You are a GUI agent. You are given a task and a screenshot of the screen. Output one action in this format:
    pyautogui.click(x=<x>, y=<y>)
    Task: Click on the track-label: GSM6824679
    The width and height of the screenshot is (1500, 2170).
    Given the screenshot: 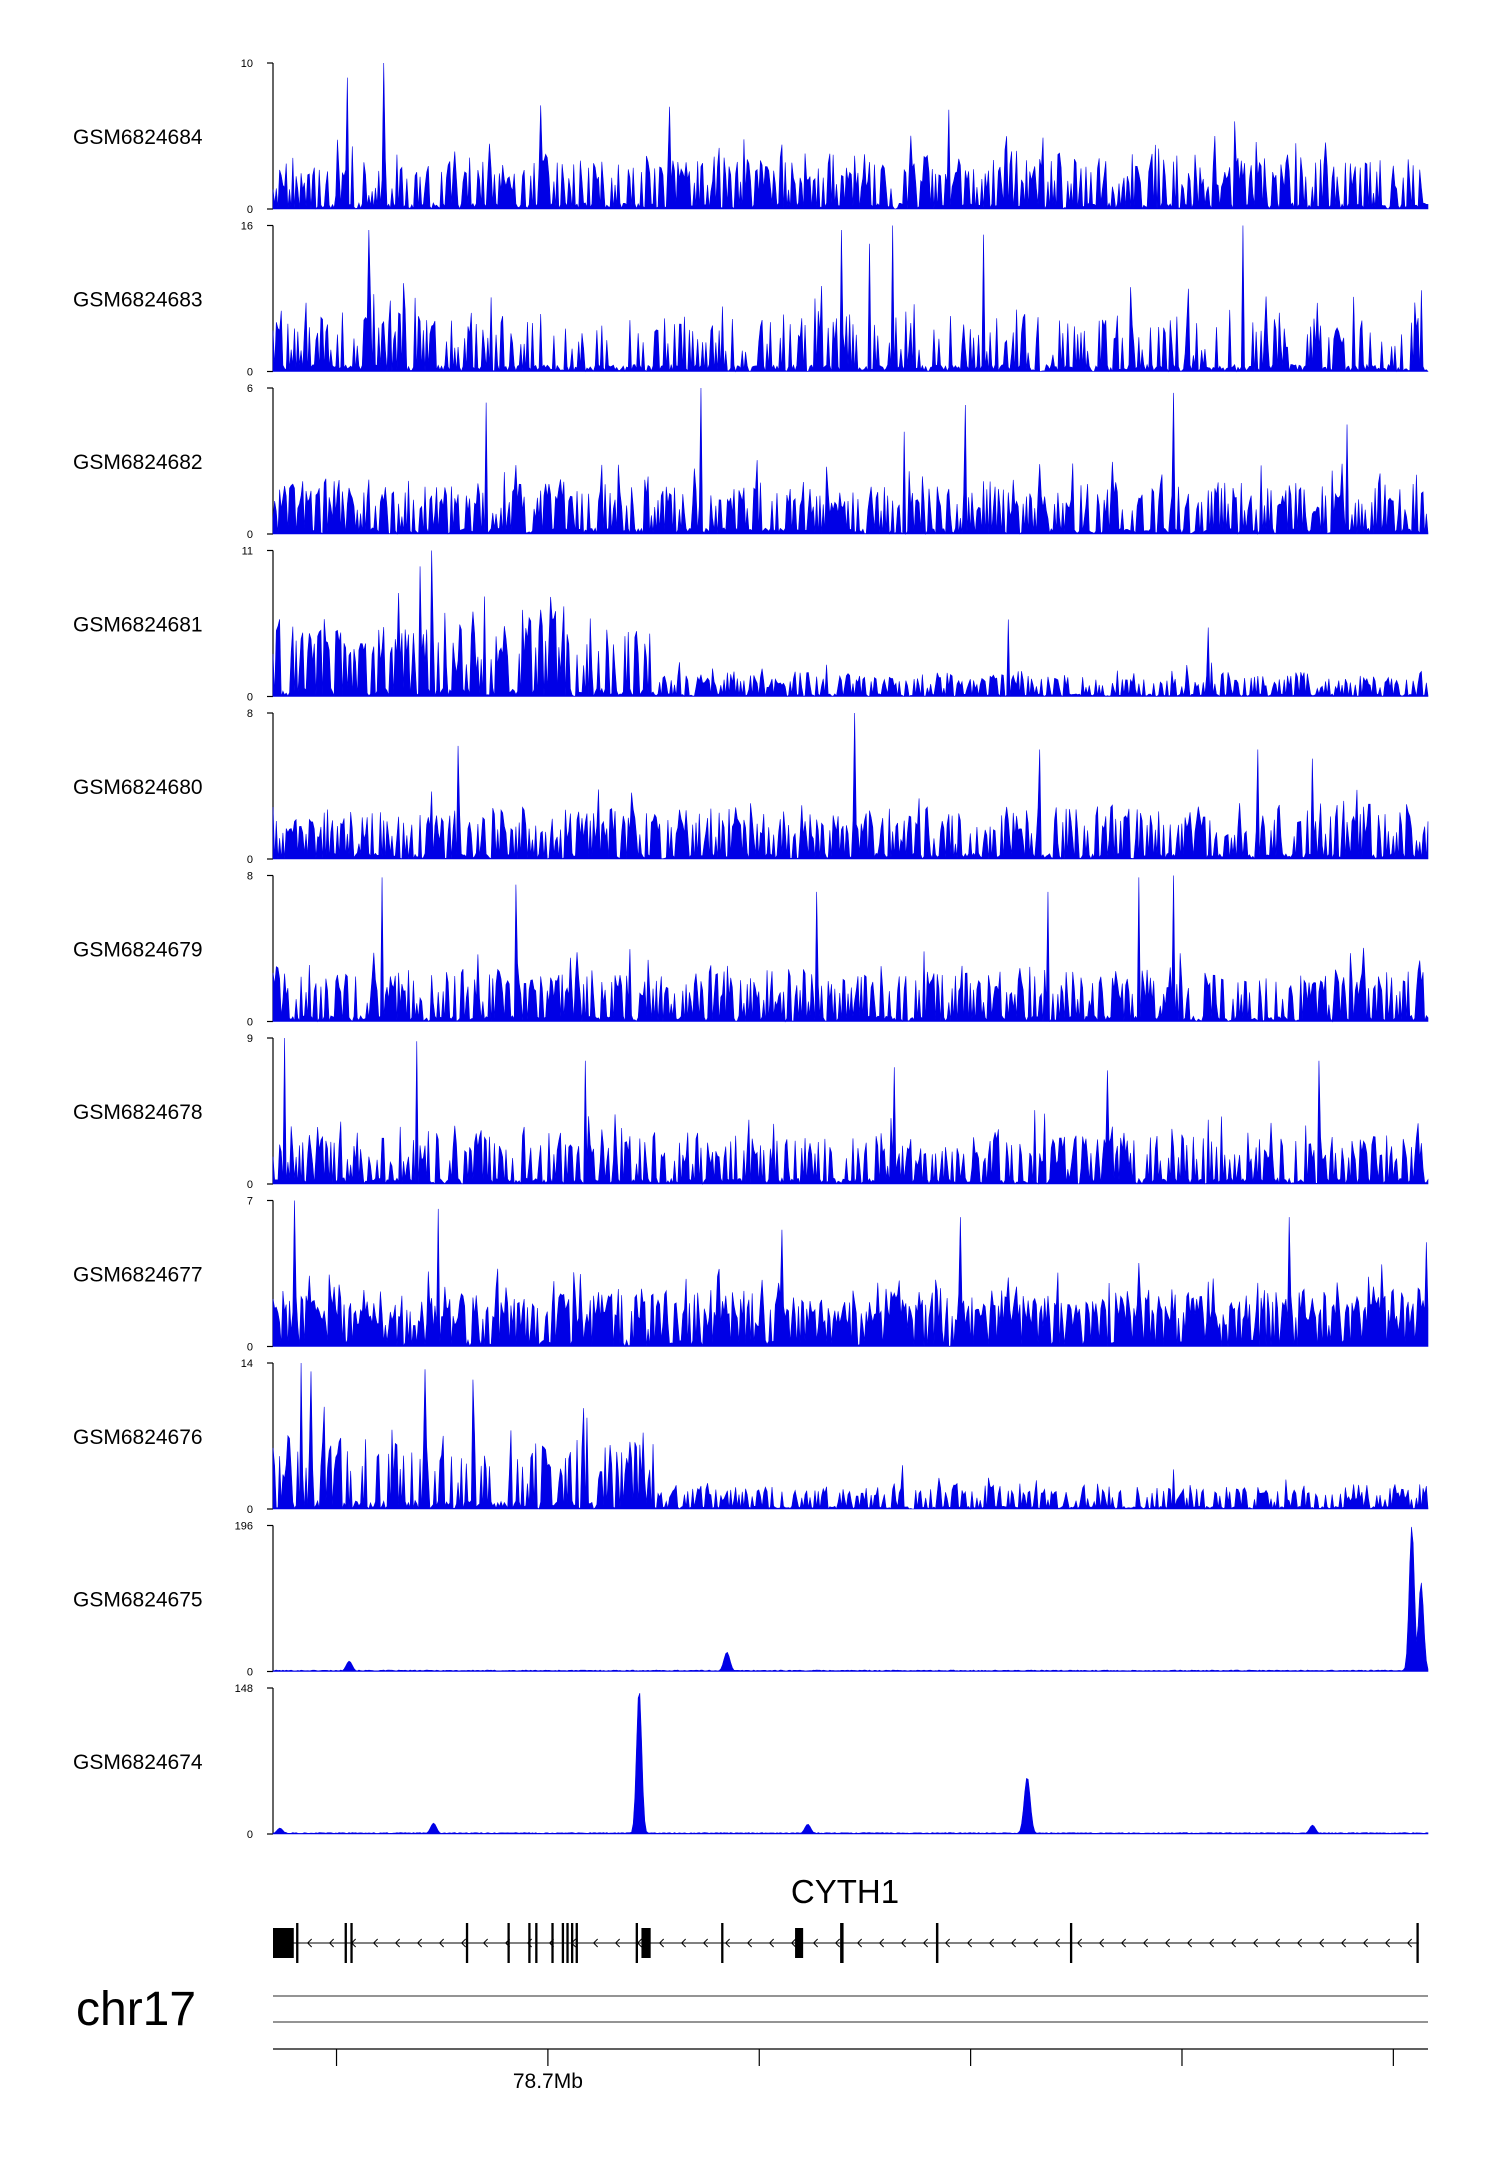 What is the action you would take?
    pyautogui.click(x=138, y=950)
    